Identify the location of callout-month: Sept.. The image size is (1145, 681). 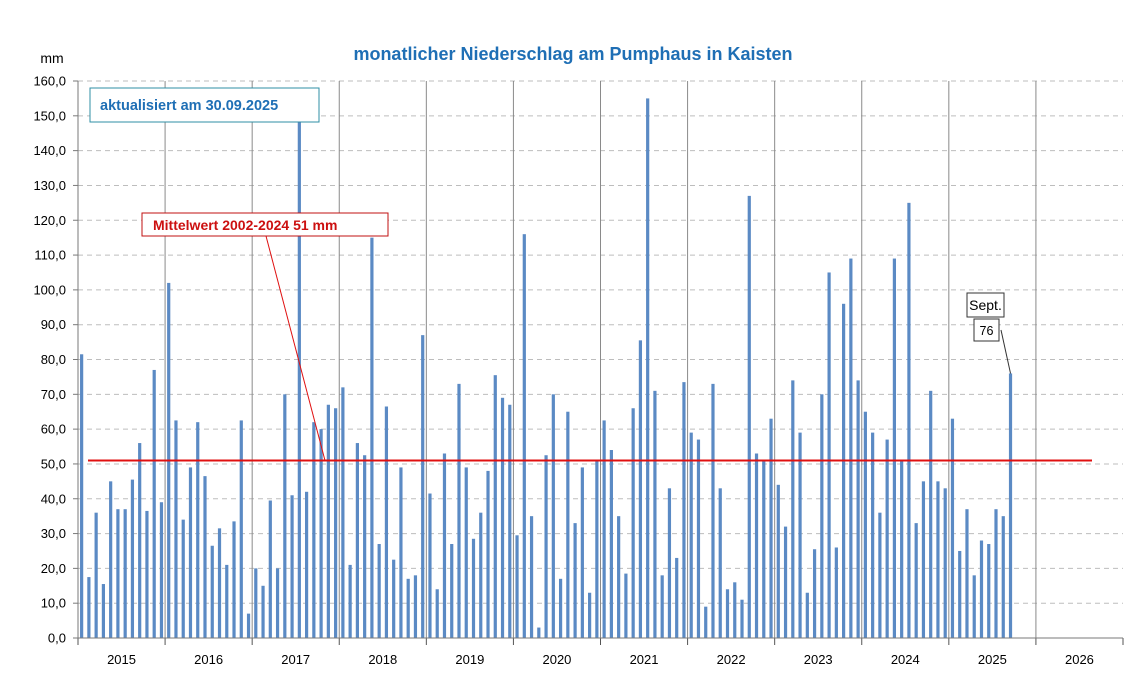
(985, 305).